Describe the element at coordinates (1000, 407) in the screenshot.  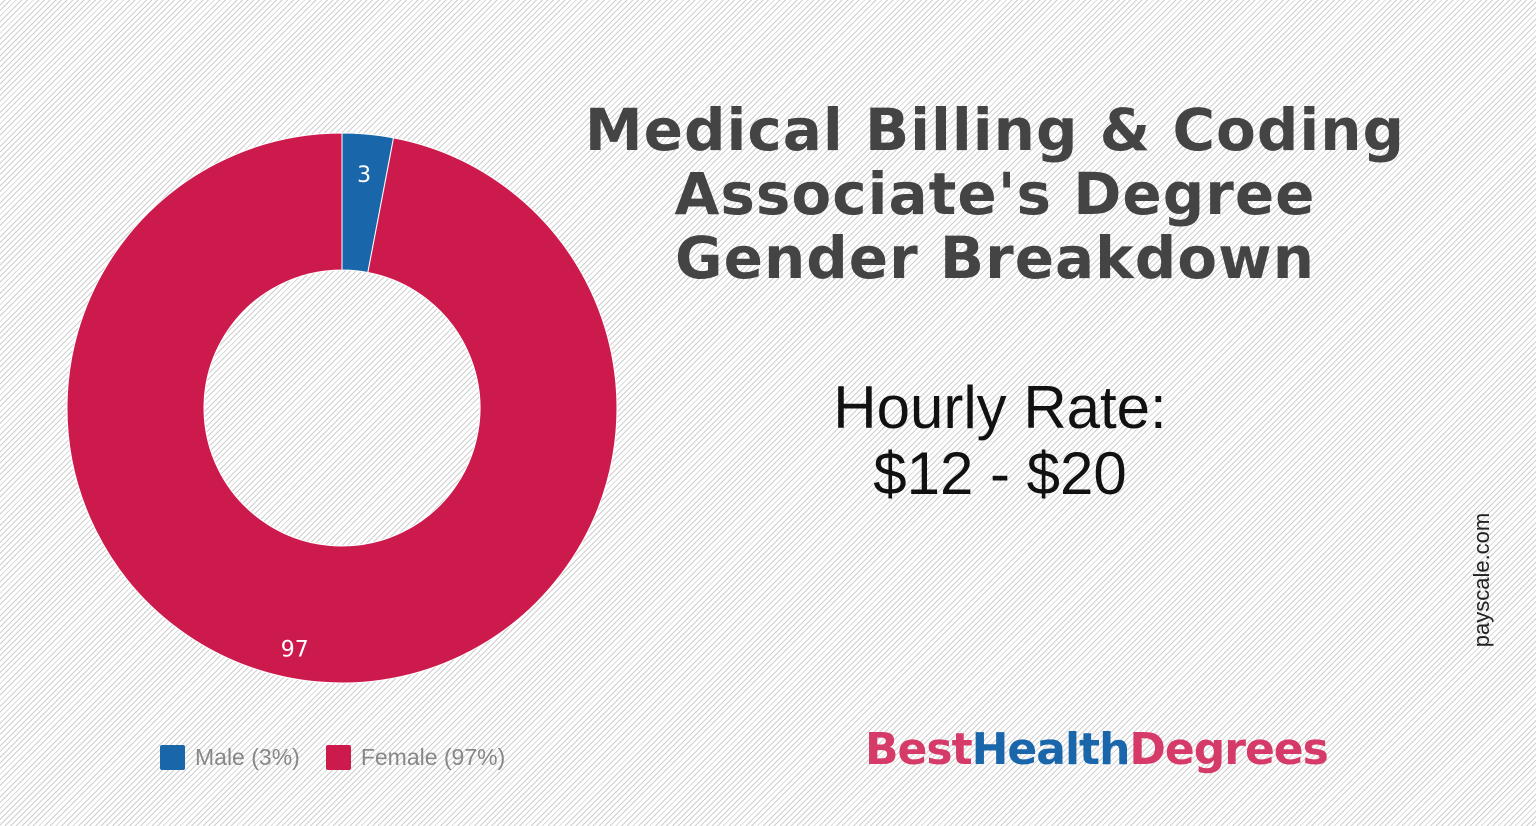
I see `hourly-rate-label: Hourly Rate:` at that location.